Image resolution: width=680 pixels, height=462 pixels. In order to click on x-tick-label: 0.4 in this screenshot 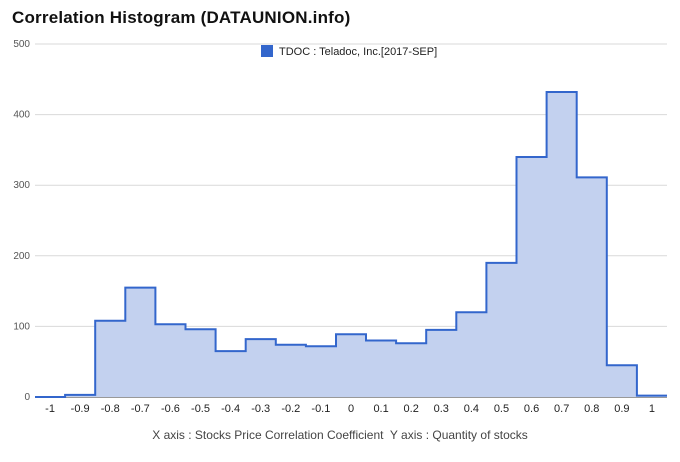, I will do `click(471, 409)`.